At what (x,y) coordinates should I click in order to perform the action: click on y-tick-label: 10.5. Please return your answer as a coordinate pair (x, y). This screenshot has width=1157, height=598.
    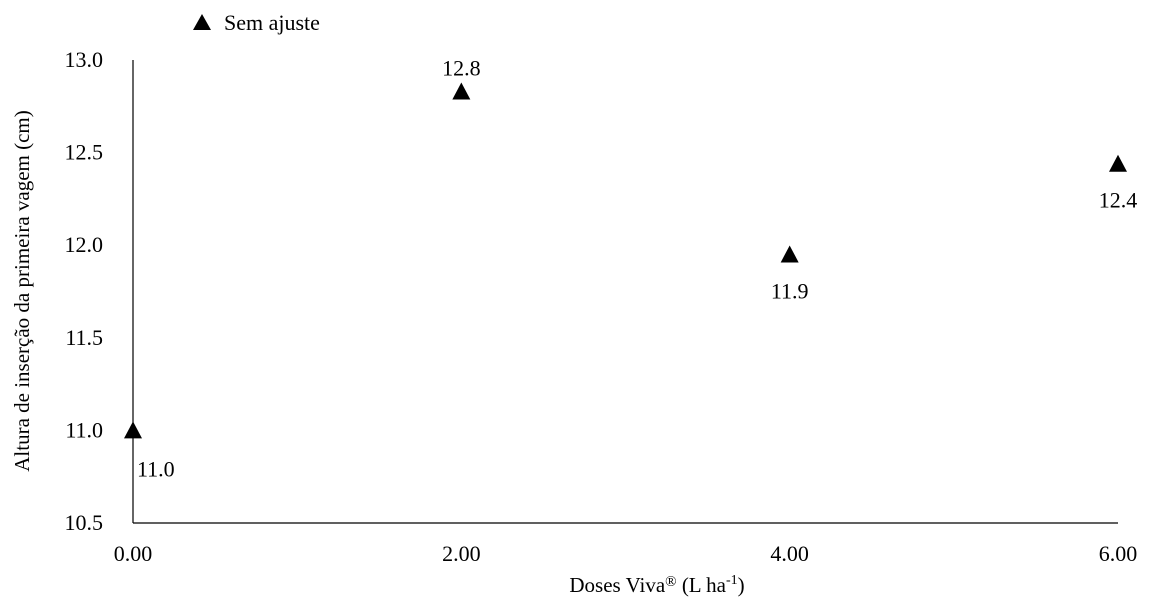
    Looking at the image, I should click on (84, 522).